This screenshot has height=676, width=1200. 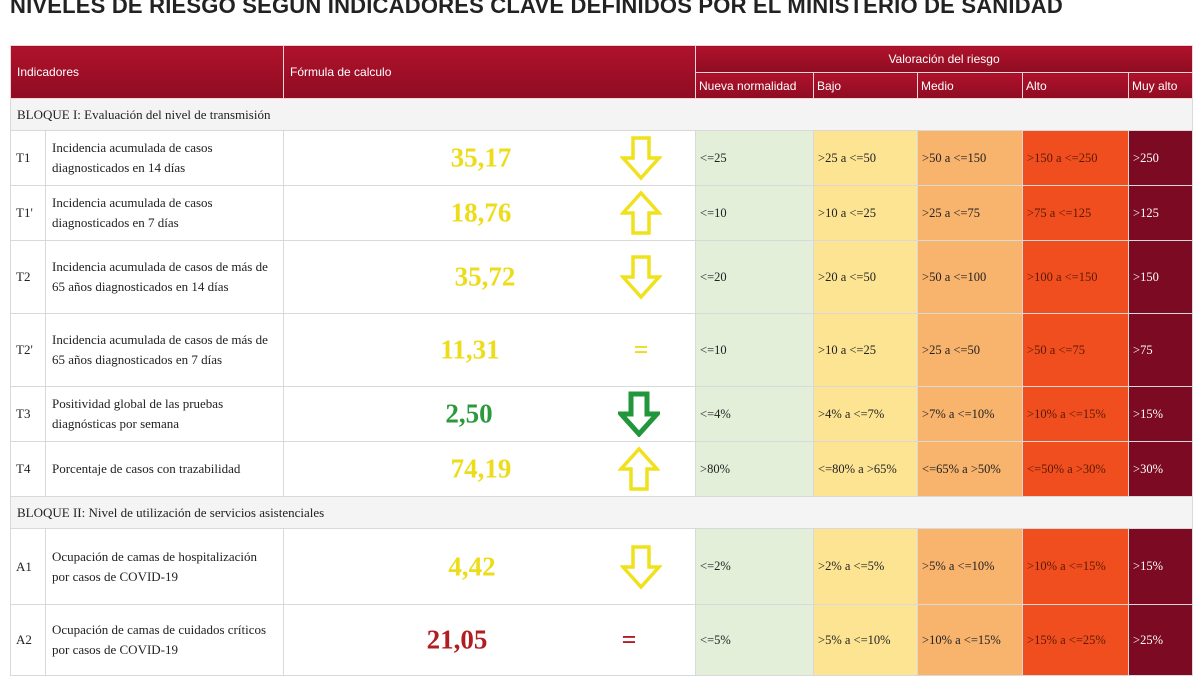 What do you see at coordinates (1161, 640) in the screenshot?
I see `level-threshold: >25%` at bounding box center [1161, 640].